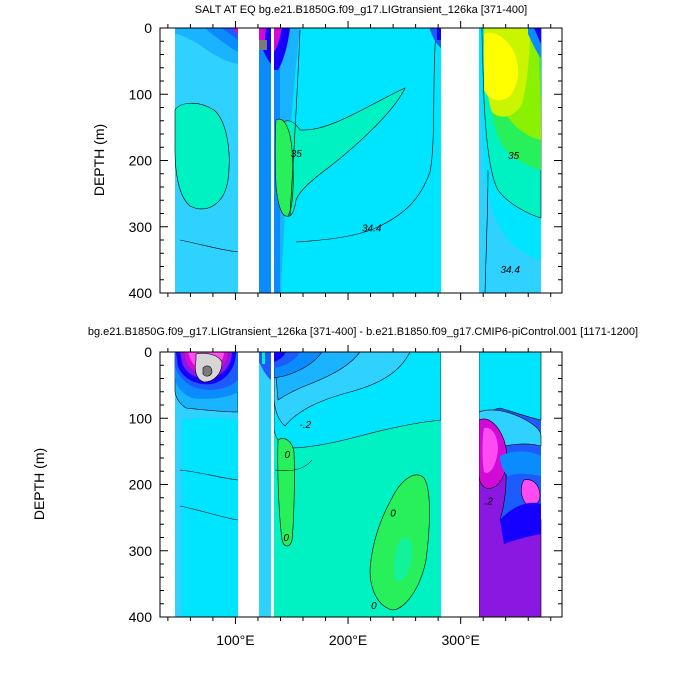 The image size is (700, 700). What do you see at coordinates (265, 160) in the screenshot?
I see `top-channel-strip` at bounding box center [265, 160].